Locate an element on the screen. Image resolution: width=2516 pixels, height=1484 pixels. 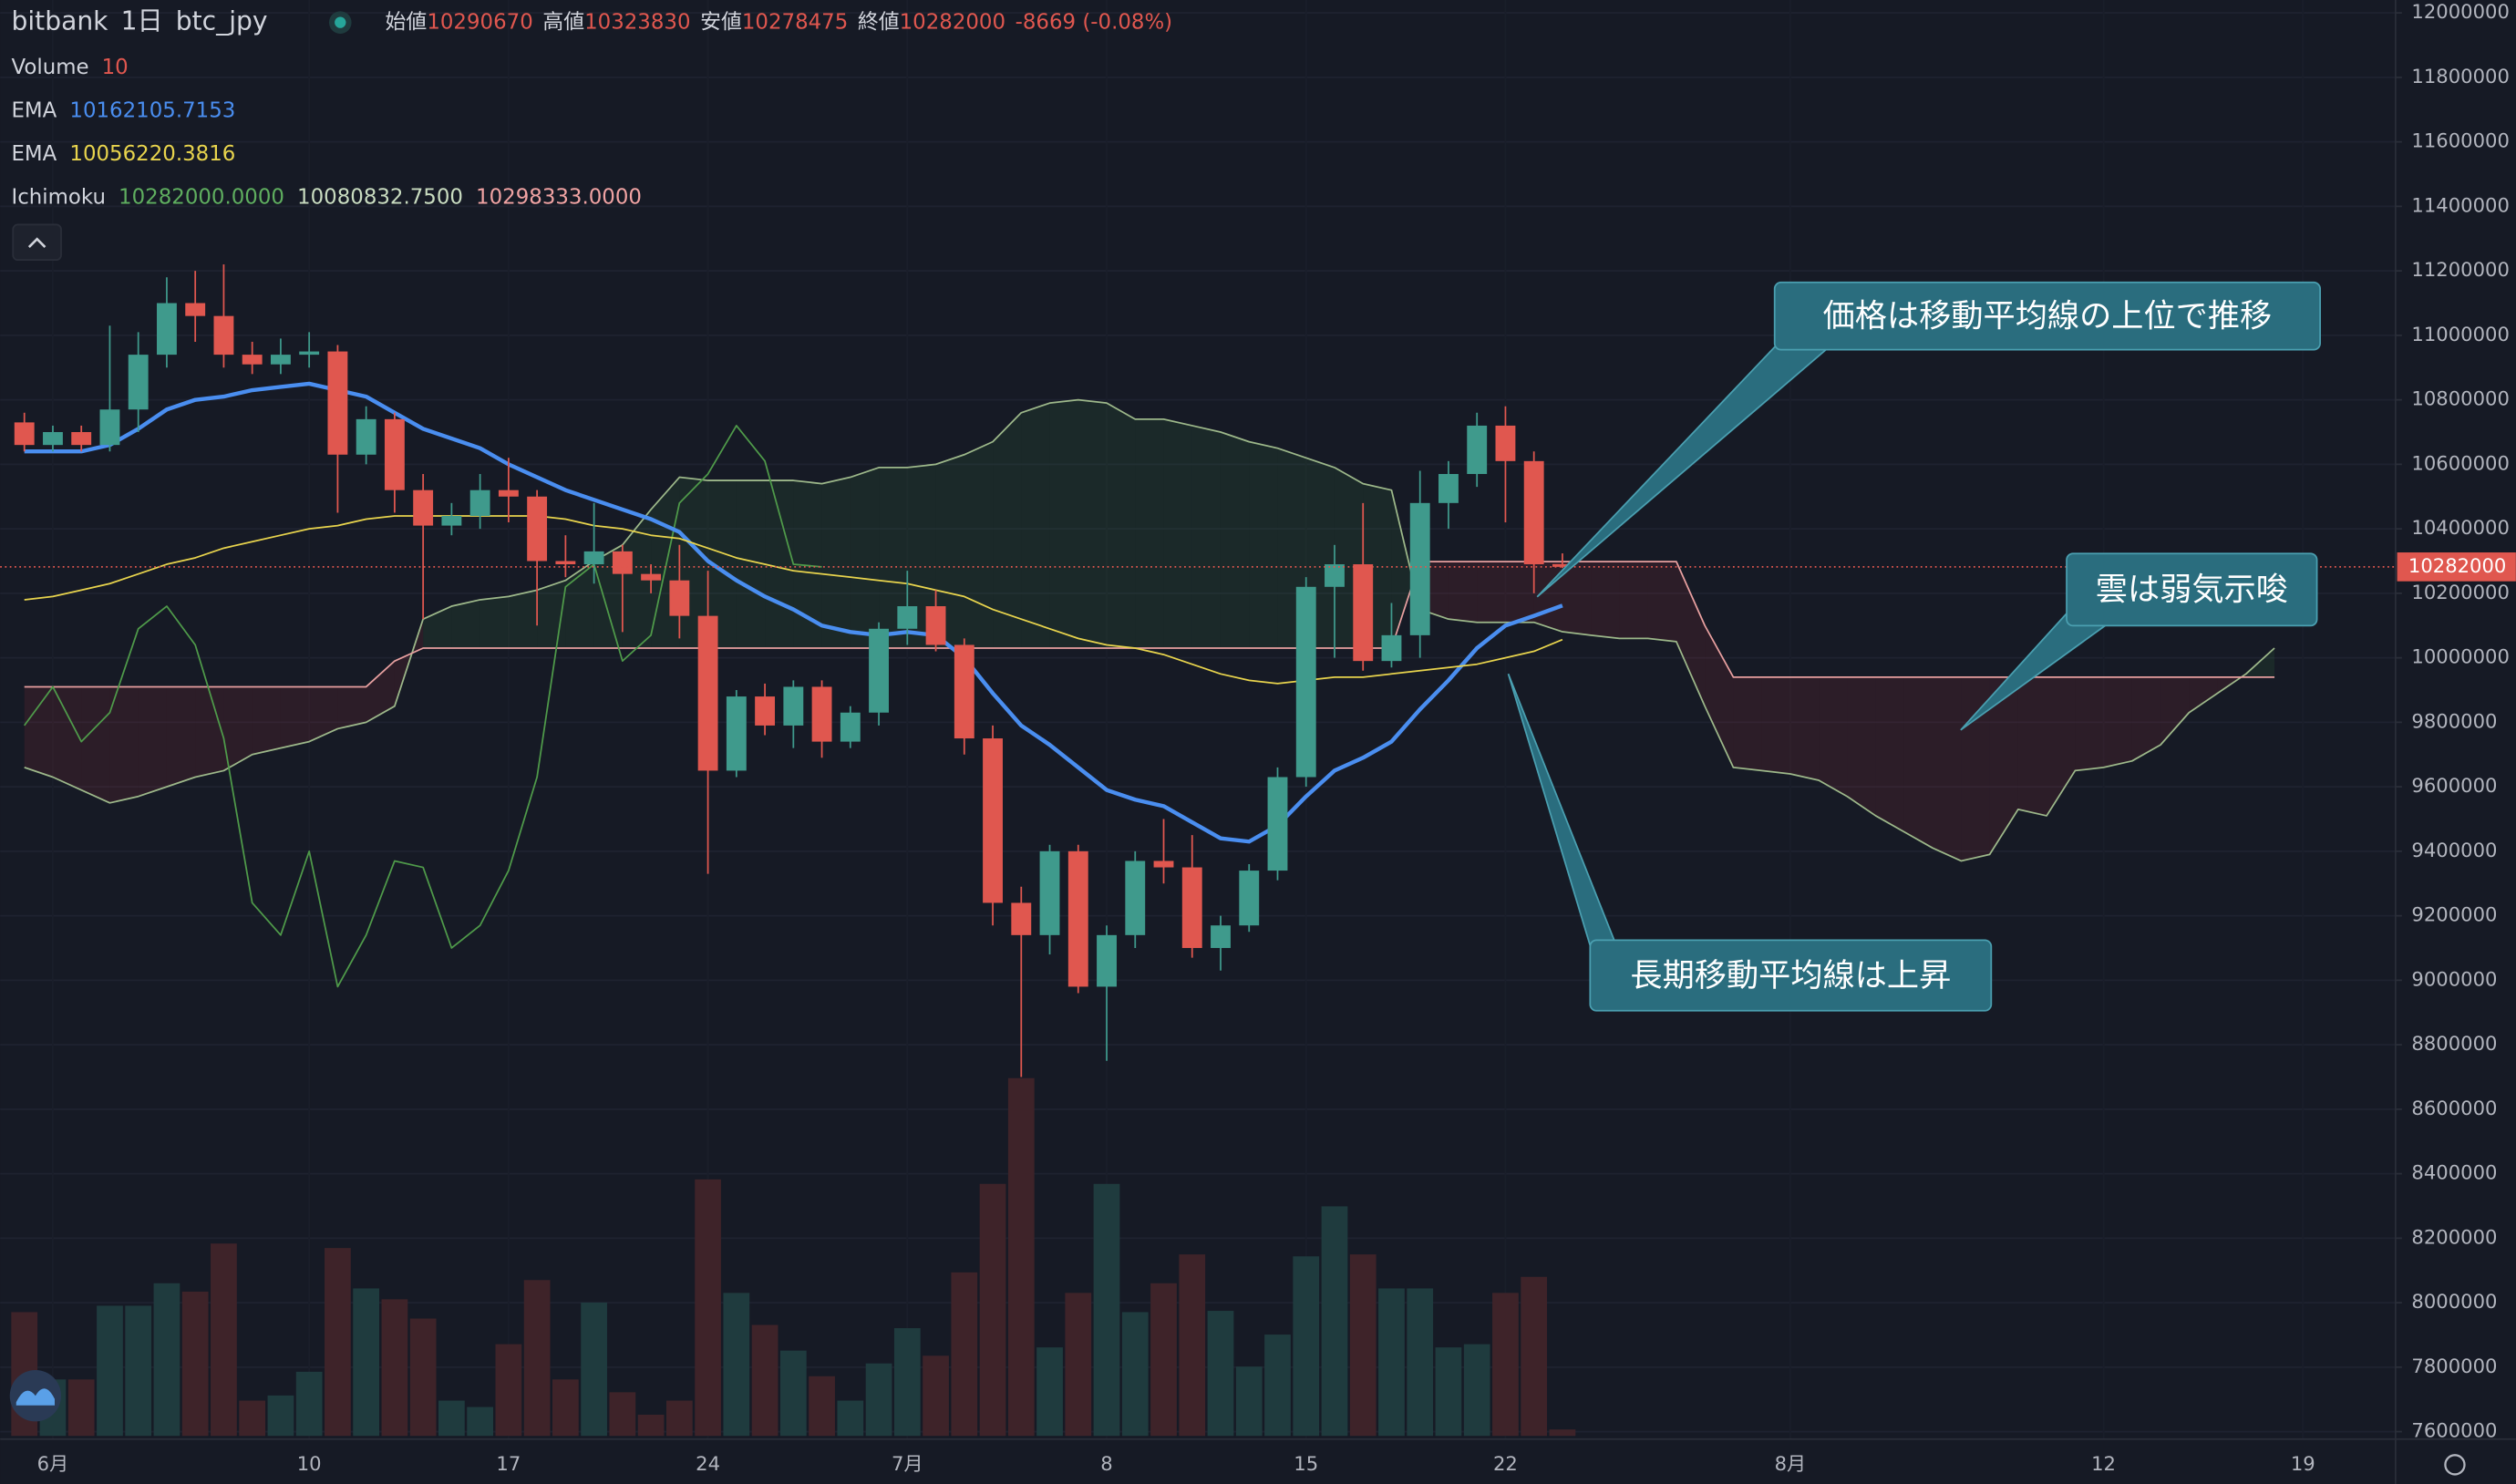
x-tick-label: 15 is located at coordinates (1306, 1463).